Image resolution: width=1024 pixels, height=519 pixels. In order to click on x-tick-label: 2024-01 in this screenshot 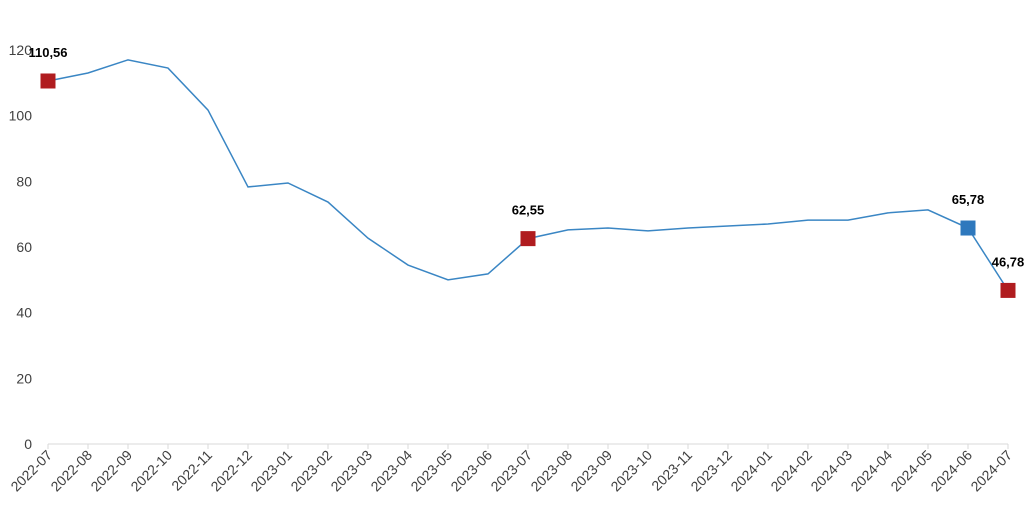, I will do `click(751, 471)`.